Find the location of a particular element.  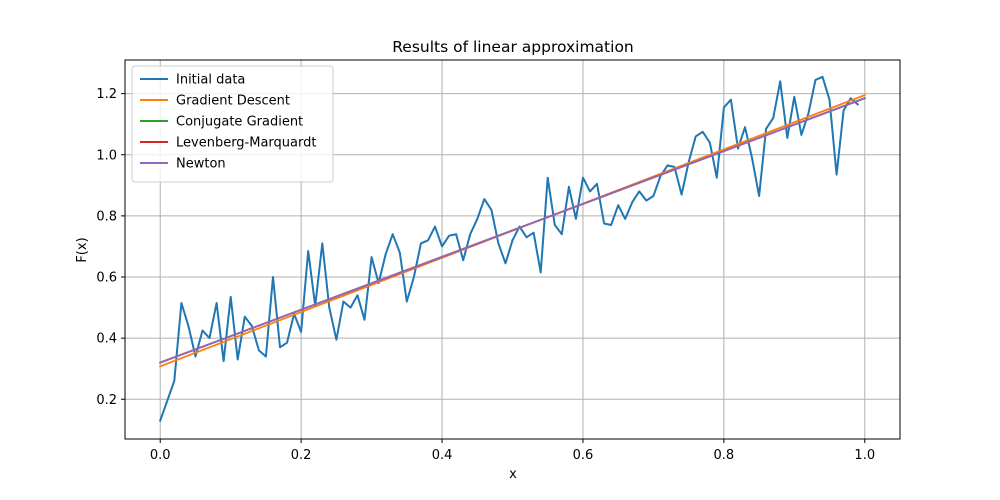

x-tick-label: 1.0 is located at coordinates (864, 455).